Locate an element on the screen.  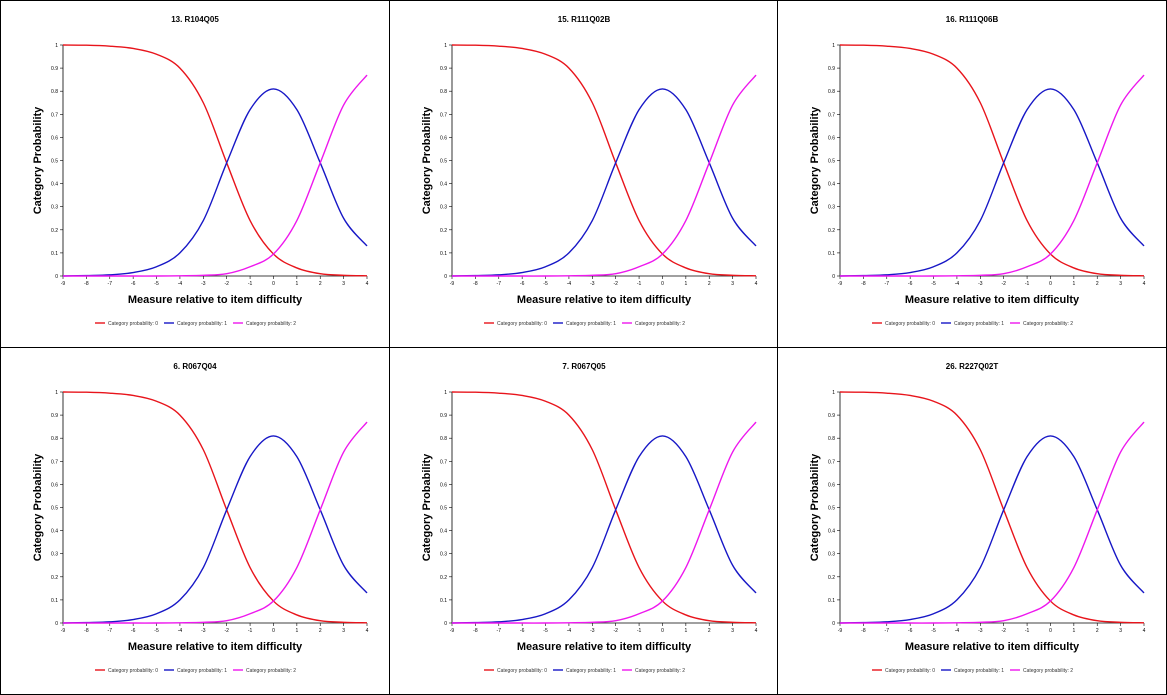
x-axis-label: Measure relative to item difficulty is located at coordinates (604, 647).